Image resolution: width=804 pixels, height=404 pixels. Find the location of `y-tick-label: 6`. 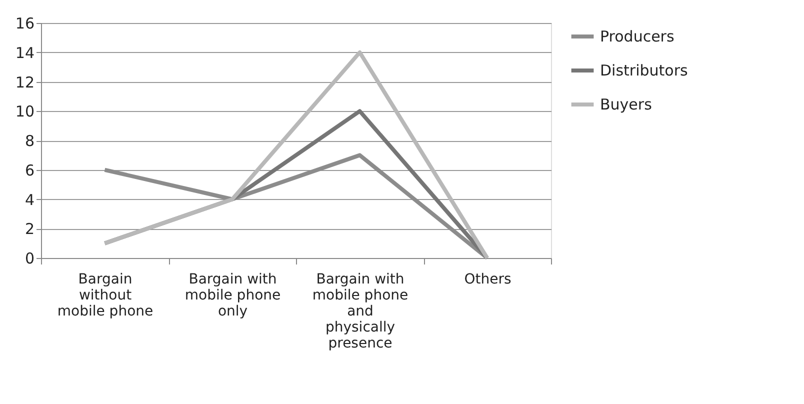

y-tick-label: 6 is located at coordinates (29, 170).